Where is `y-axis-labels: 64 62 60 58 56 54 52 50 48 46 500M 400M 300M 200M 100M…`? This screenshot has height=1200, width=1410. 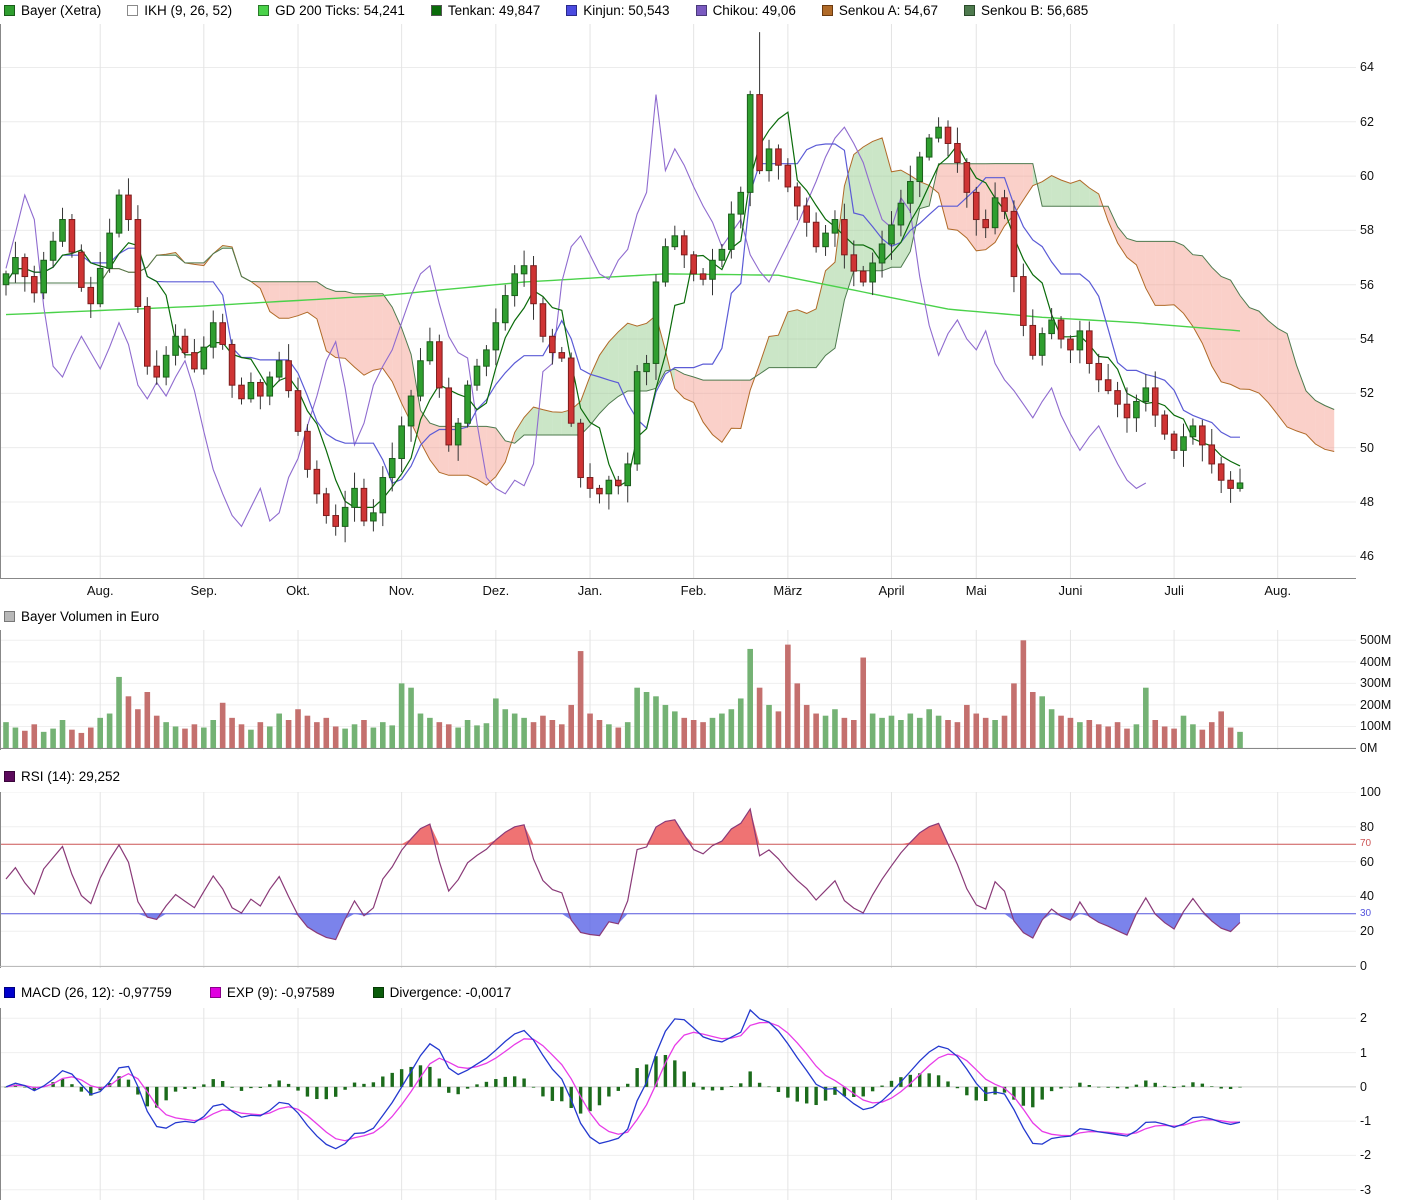
y-axis-labels: 64 62 60 58 56 54 52 50 48 46 500M 400M 300M 200M 100M… is located at coordinates (1385, 600).